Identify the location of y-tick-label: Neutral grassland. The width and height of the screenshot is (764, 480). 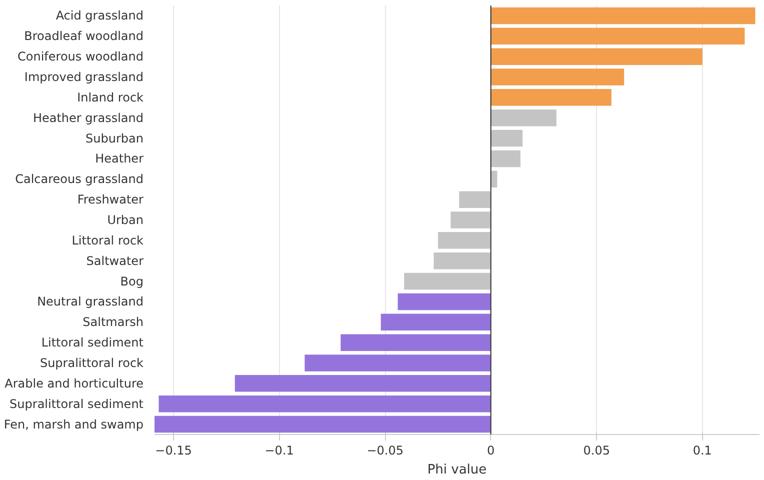
(90, 301).